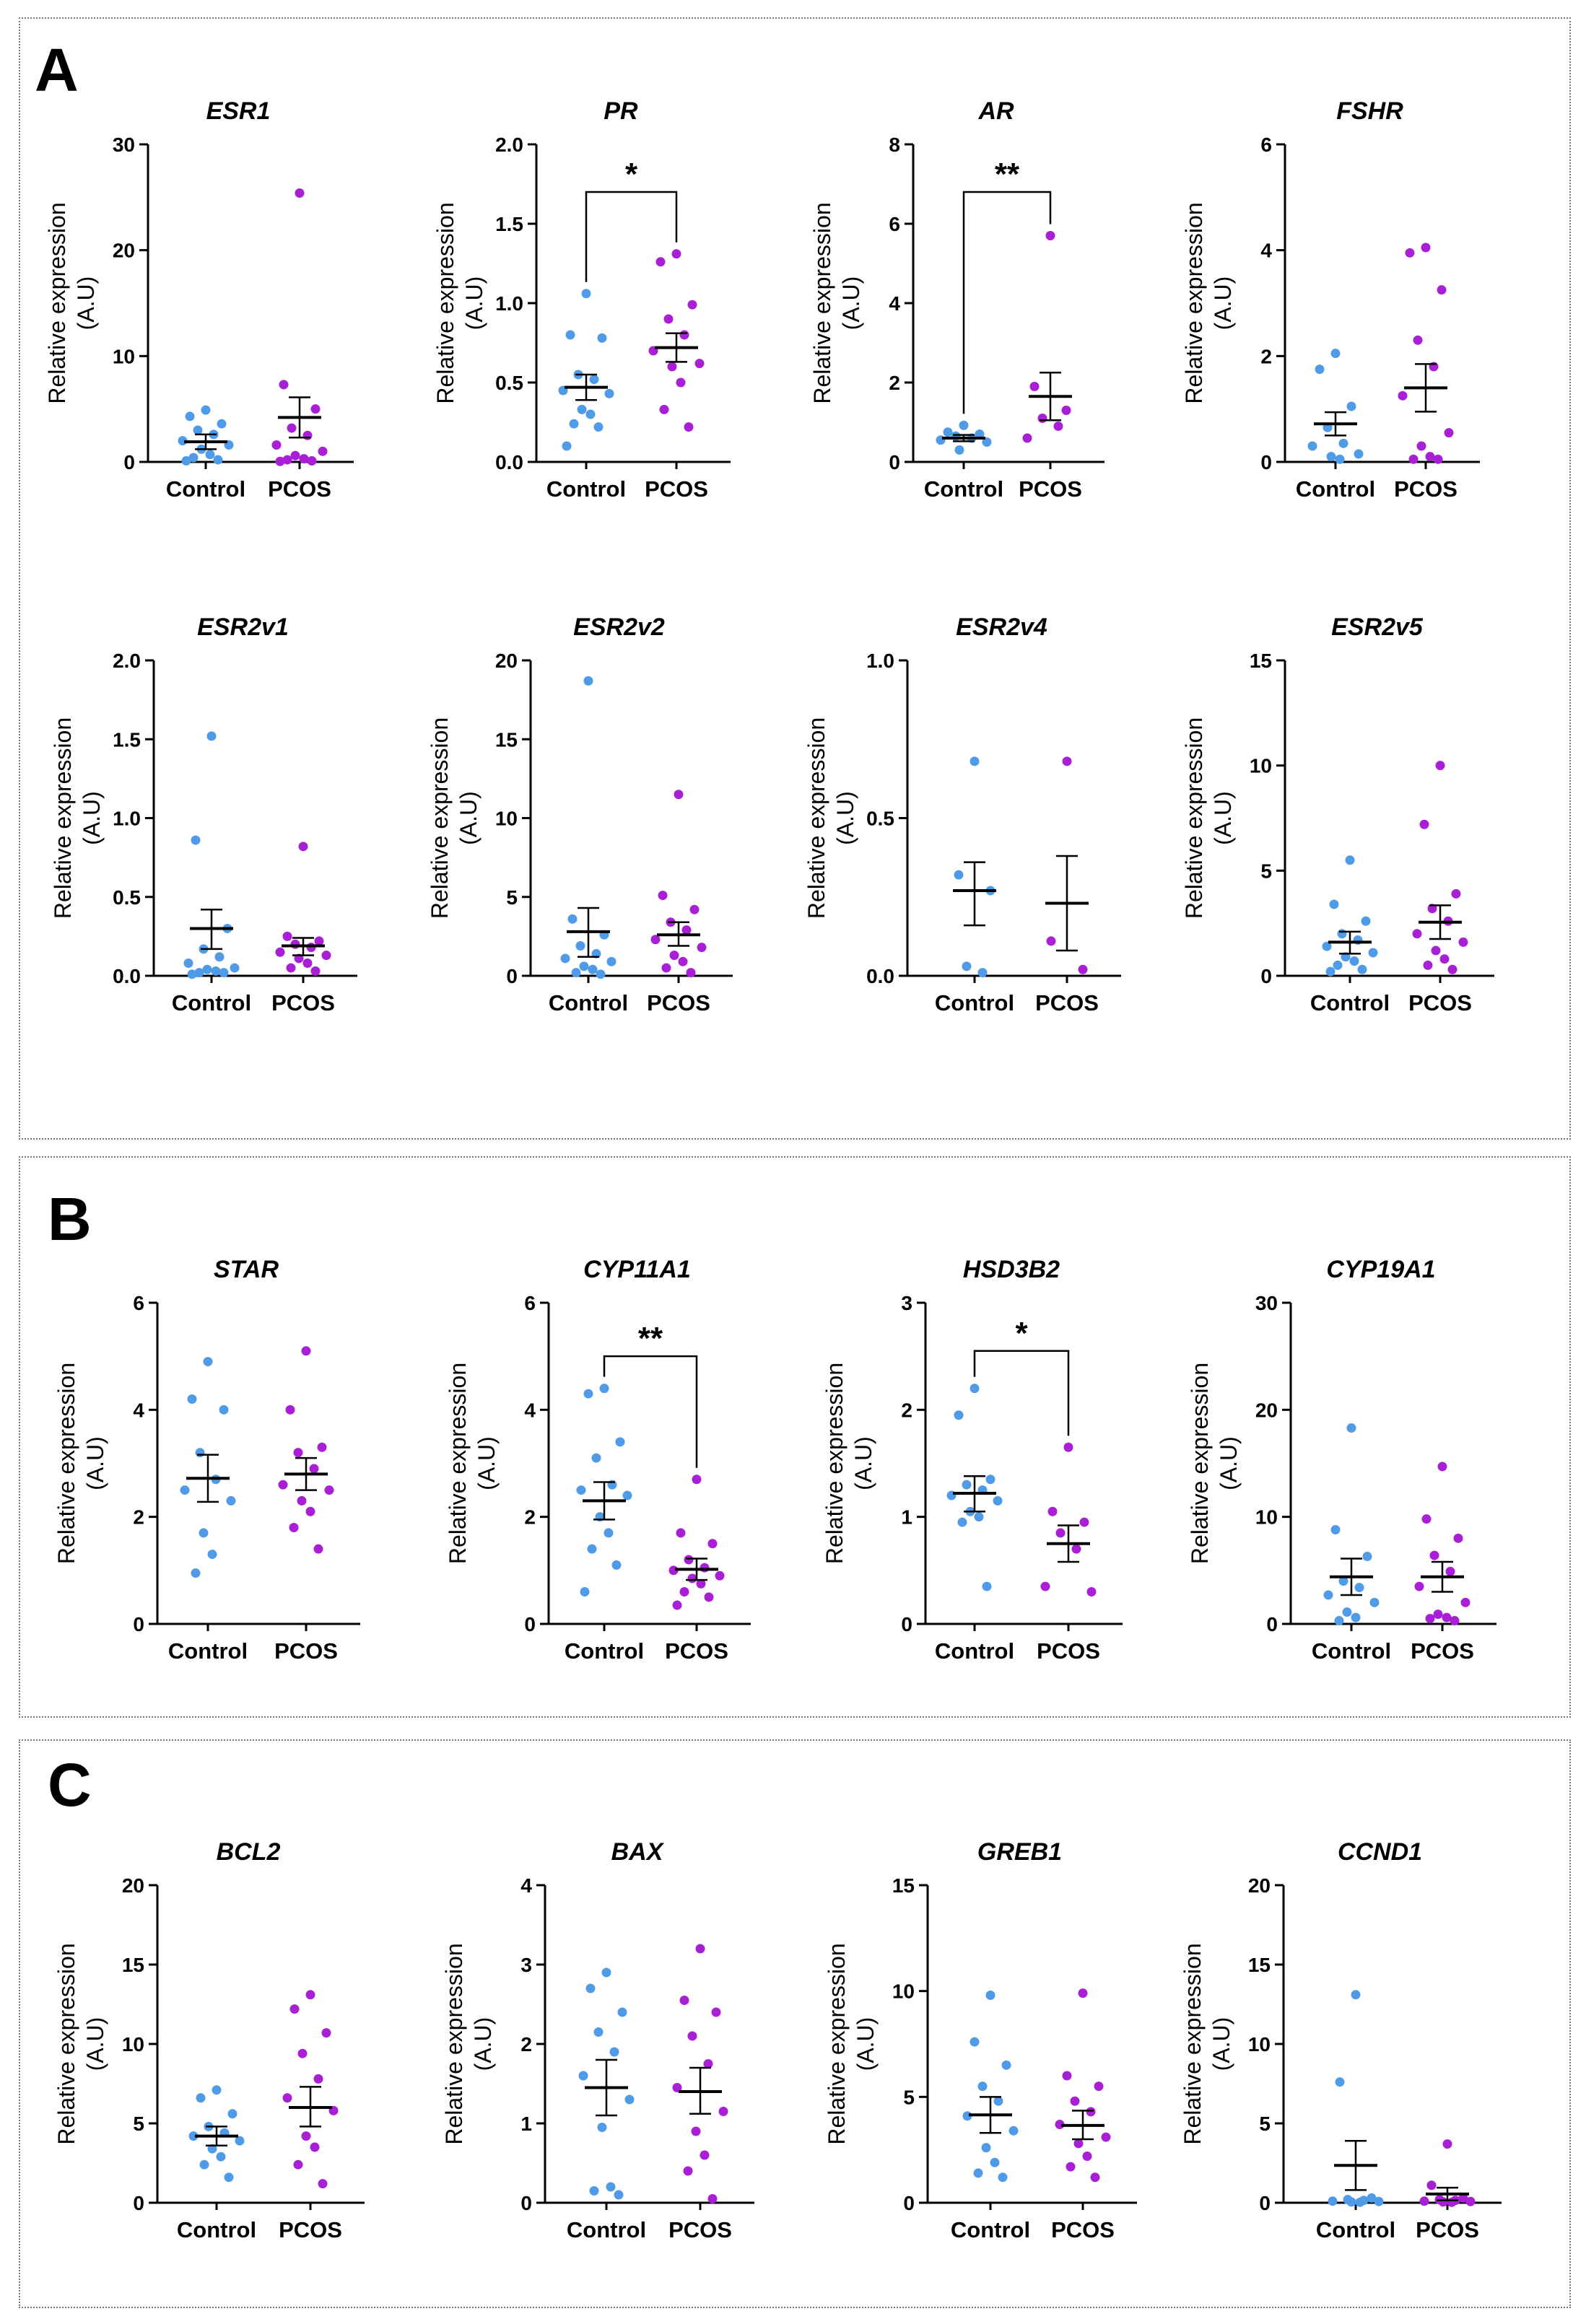 The height and width of the screenshot is (2324, 1586). What do you see at coordinates (512, 976) in the screenshot?
I see `y-tick-label-esr2v2: 0` at bounding box center [512, 976].